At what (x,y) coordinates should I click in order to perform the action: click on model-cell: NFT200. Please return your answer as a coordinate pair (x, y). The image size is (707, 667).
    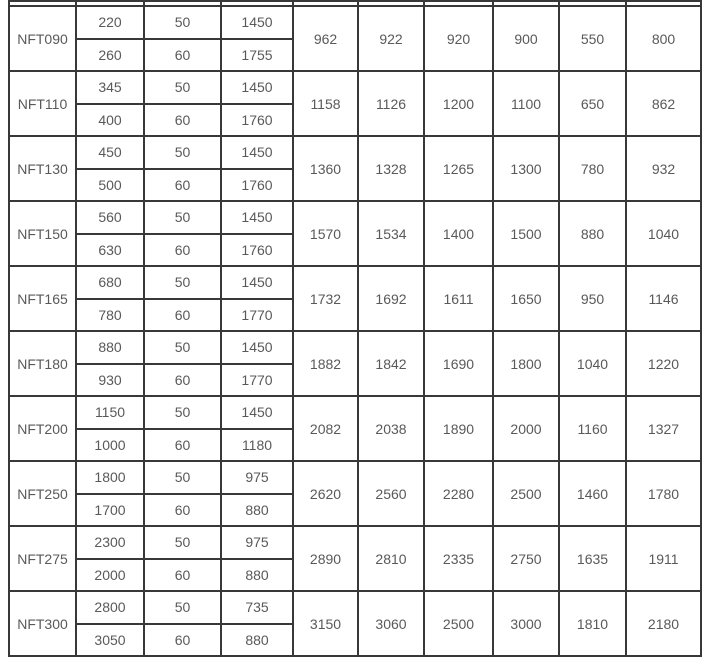
    Looking at the image, I should click on (42, 428).